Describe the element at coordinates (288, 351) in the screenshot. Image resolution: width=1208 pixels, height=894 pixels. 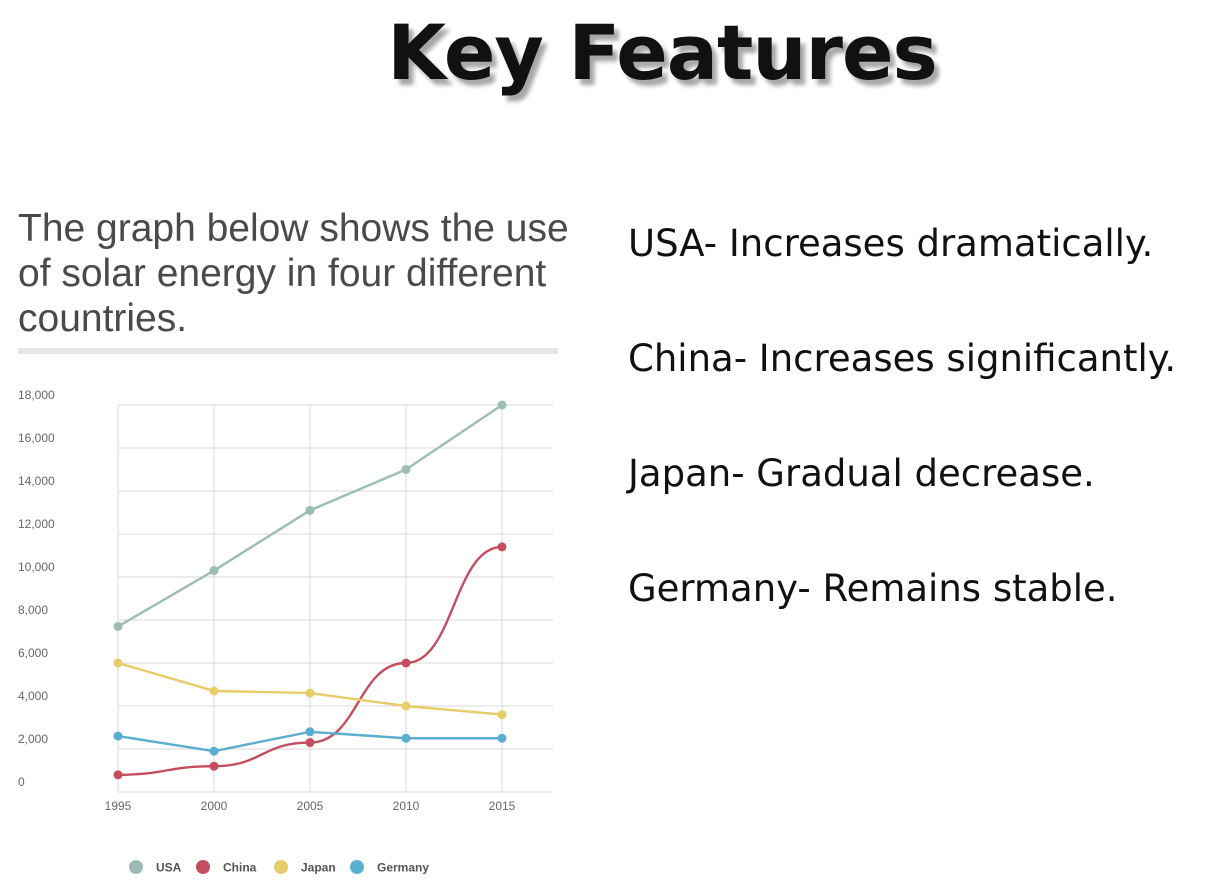
I see `intro-divider` at that location.